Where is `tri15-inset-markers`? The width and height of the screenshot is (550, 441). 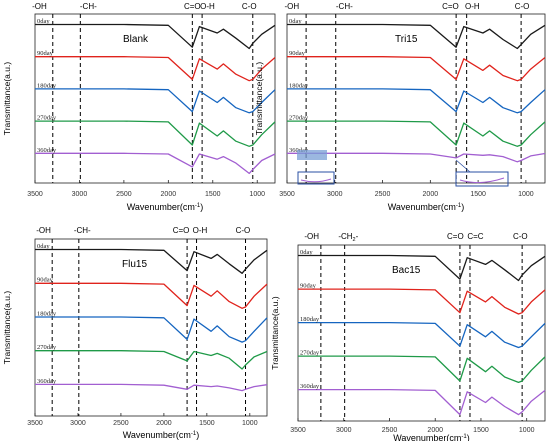
tri15-inset-markers is located at coordinates (403, 168).